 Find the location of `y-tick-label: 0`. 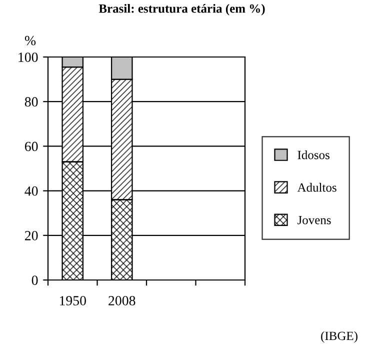

y-tick-label: 0 is located at coordinates (35, 280).